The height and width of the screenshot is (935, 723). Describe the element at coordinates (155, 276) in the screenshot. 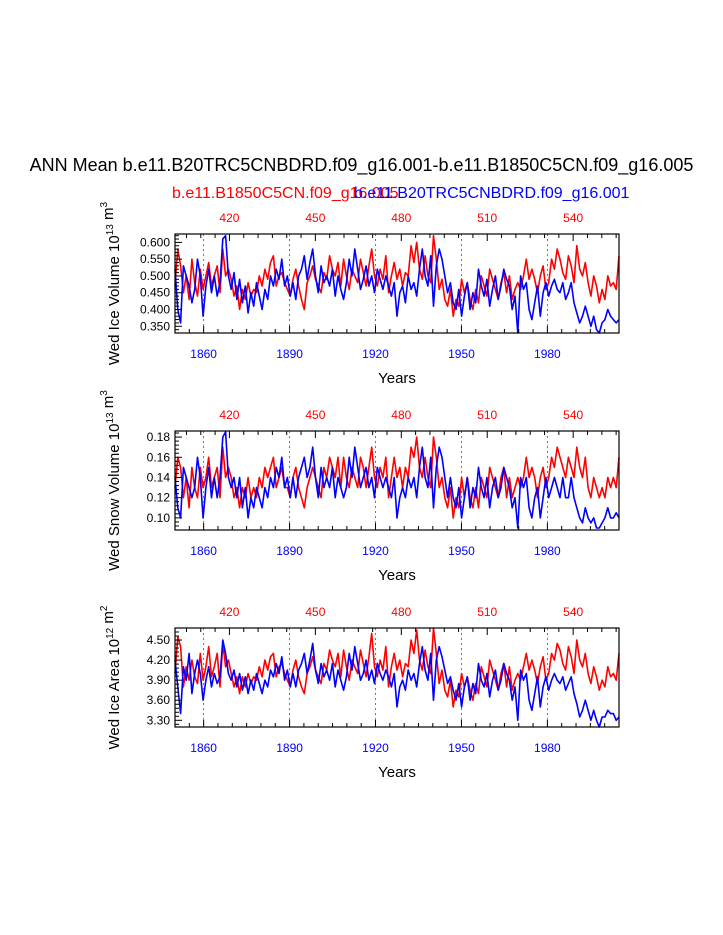

I see `y-tick-label-0.500: 0.500` at that location.